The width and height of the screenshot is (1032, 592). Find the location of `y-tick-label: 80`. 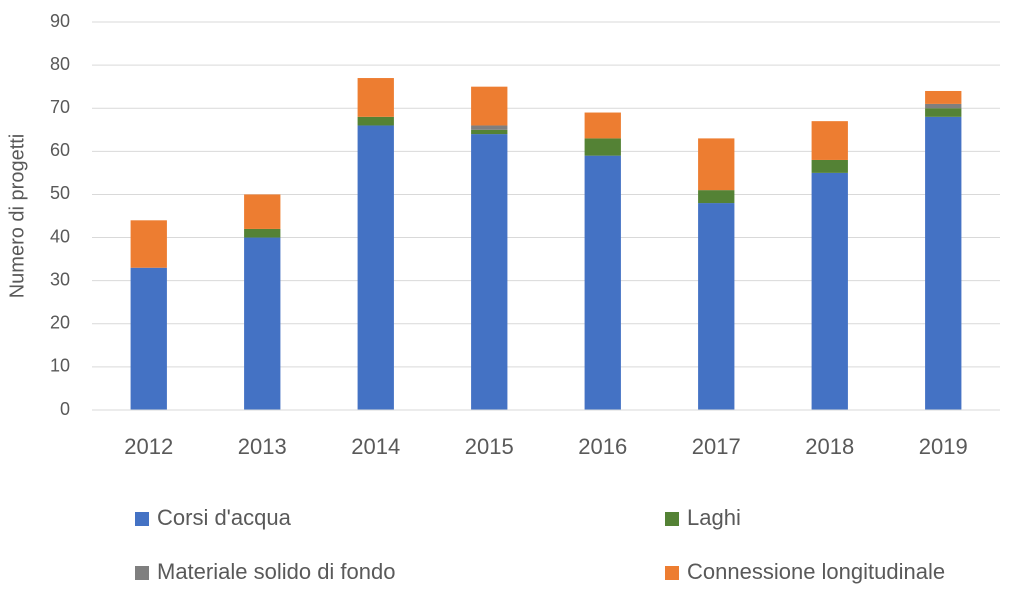

y-tick-label: 80 is located at coordinates (60, 64).